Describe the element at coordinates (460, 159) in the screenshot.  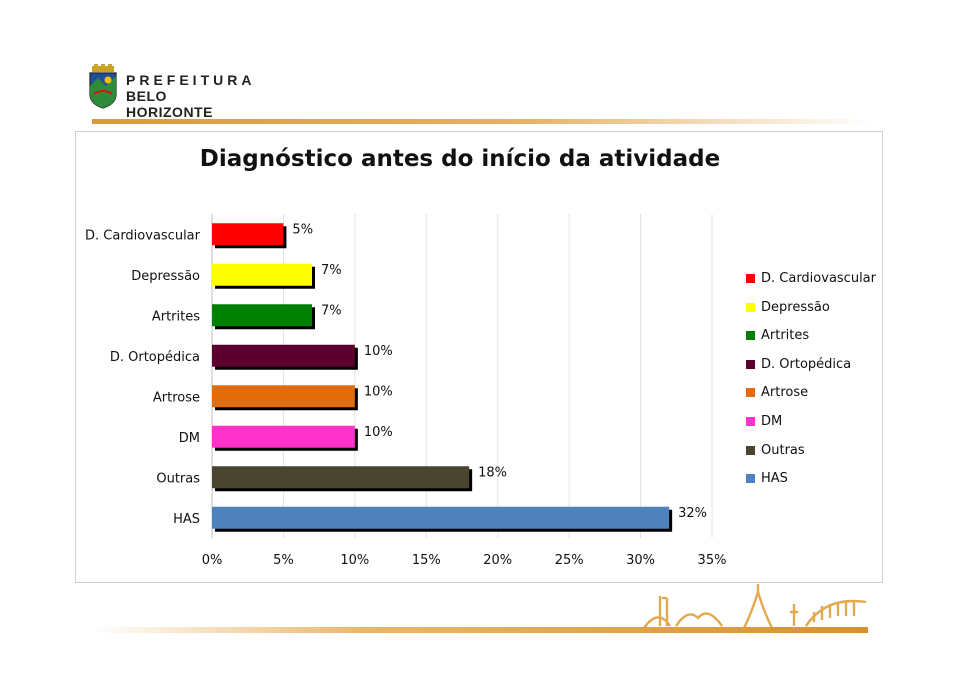
I see `chart-title: Diagnóstico antes do início da atividade` at that location.